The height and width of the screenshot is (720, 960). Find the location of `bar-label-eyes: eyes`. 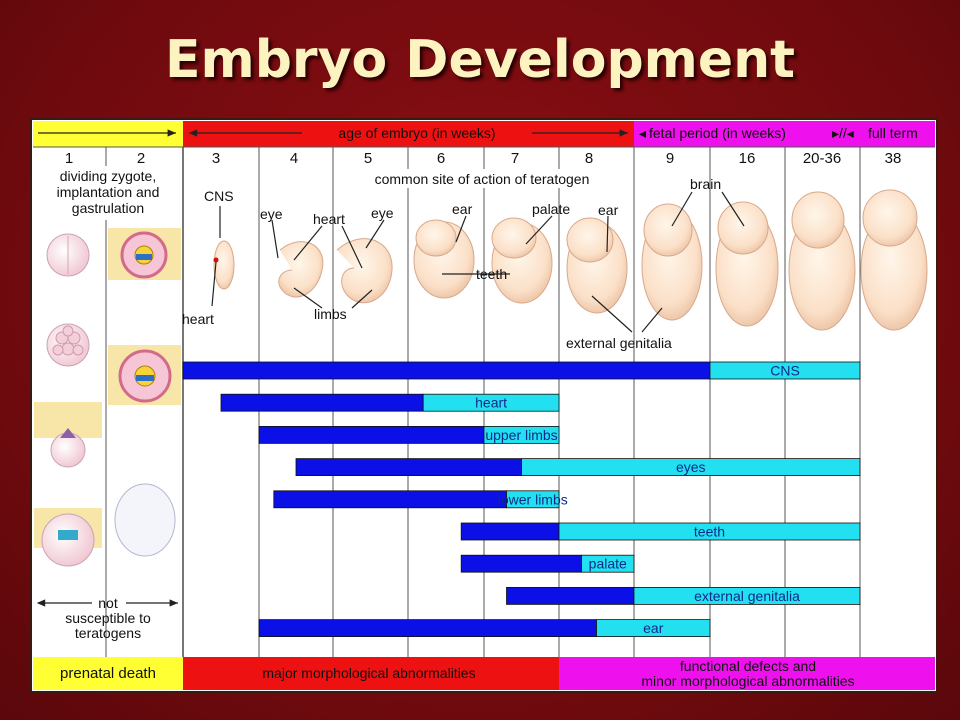

bar-label-eyes: eyes is located at coordinates (691, 467).